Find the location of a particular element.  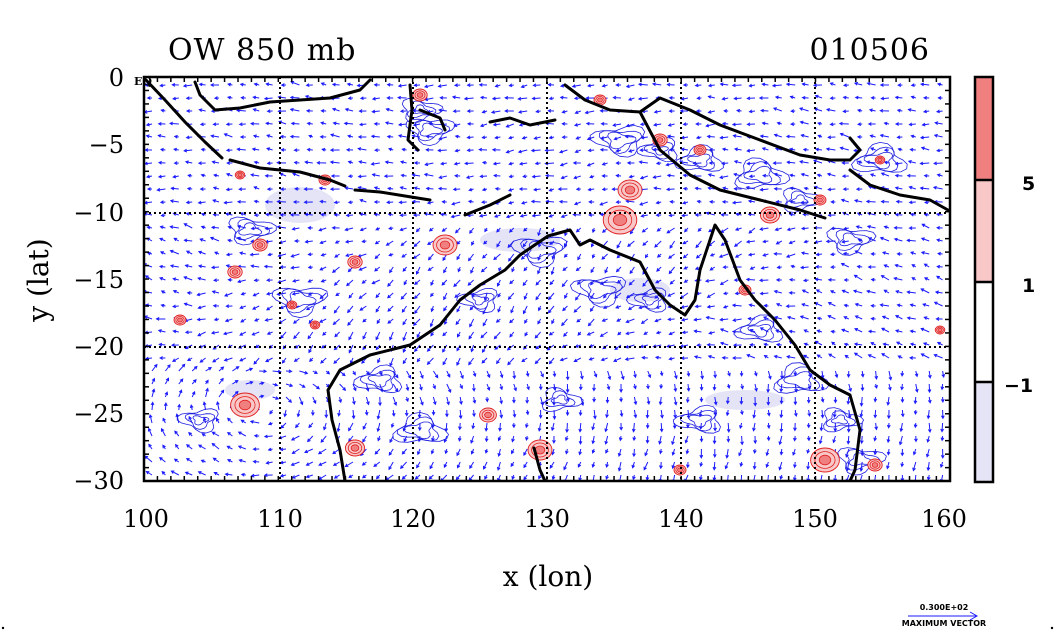

x-tick-label: 160 is located at coordinates (944, 519).